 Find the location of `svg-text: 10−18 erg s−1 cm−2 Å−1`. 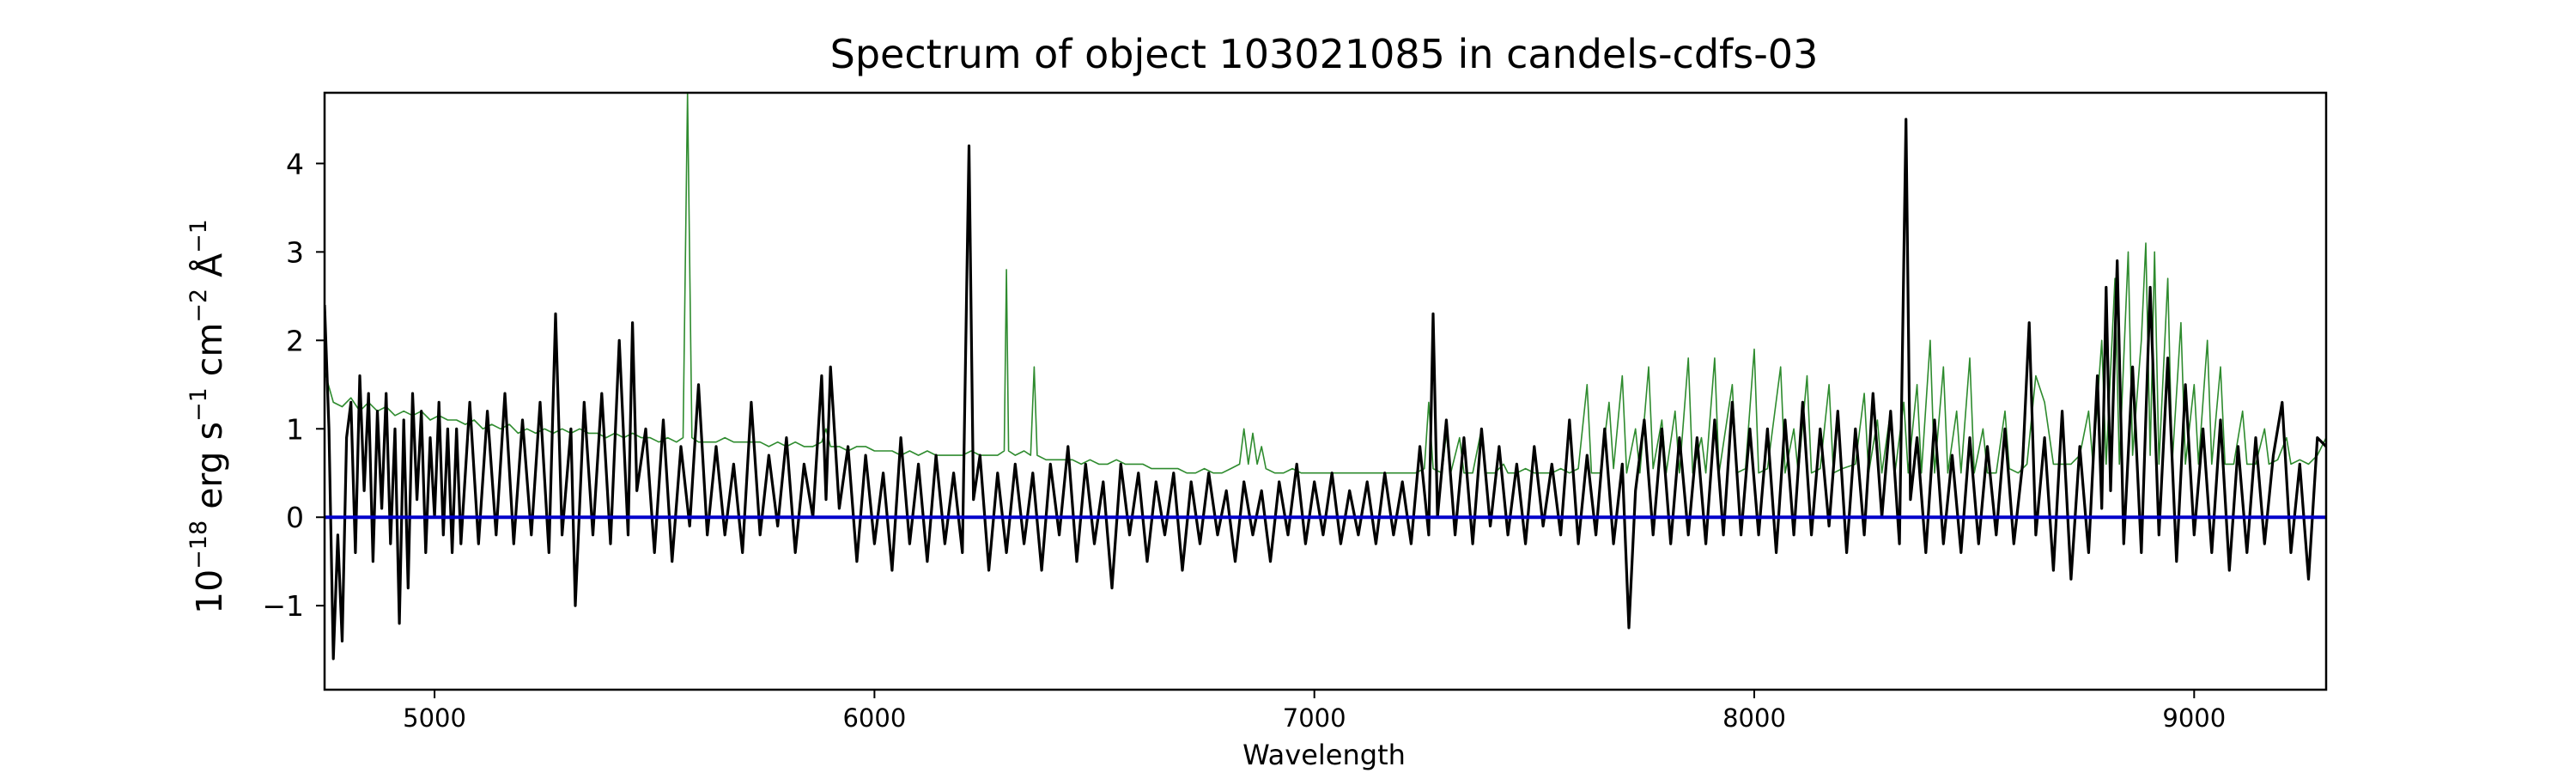

svg-text: 10−18 erg s−1 cm−2 Å−1 is located at coordinates (207, 416).